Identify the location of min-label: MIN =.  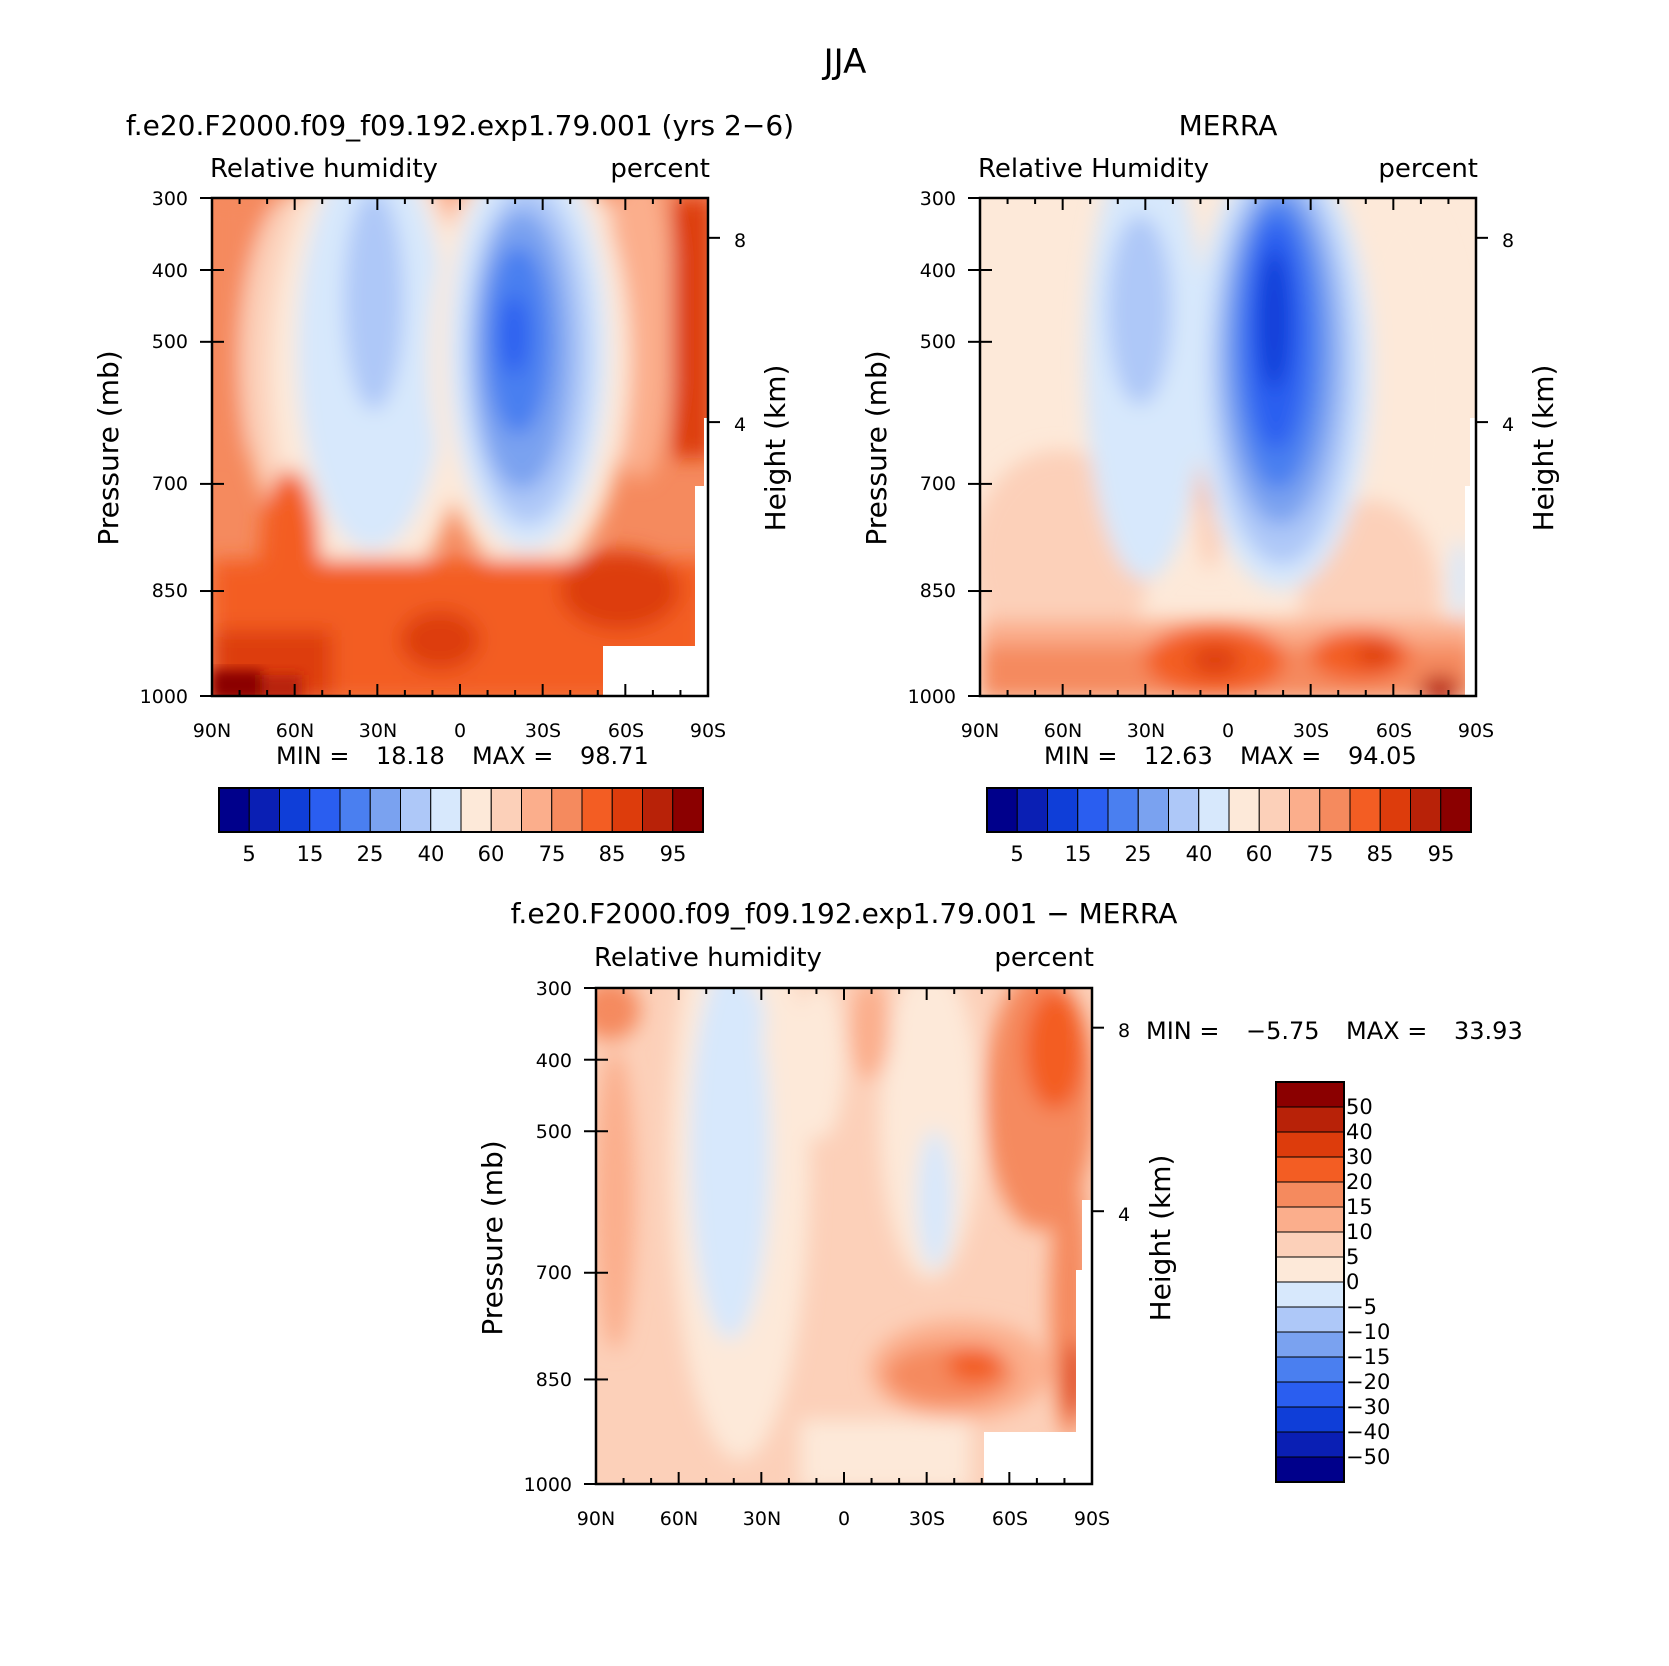
(1080, 756).